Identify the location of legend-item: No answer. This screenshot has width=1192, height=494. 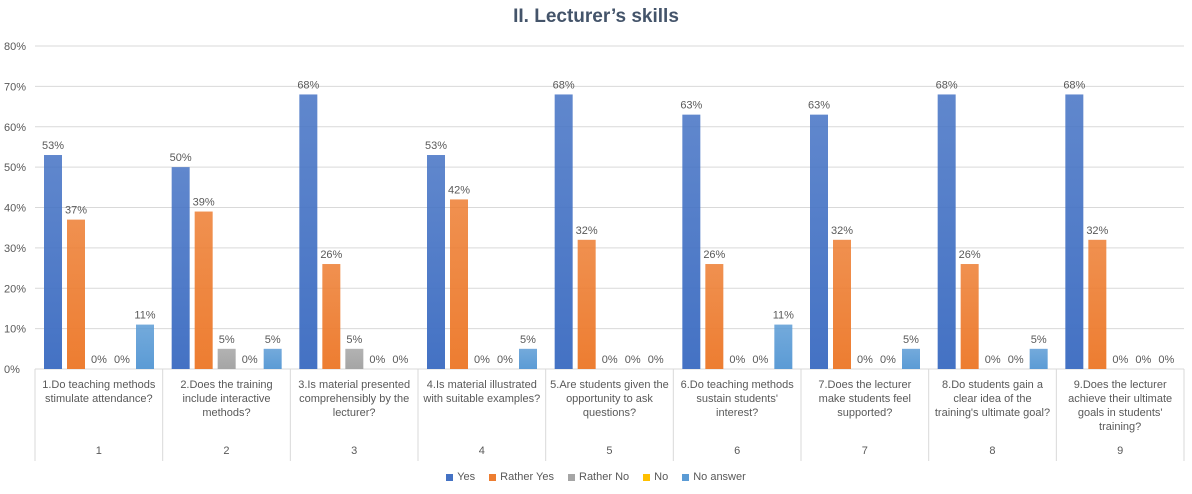
(714, 477).